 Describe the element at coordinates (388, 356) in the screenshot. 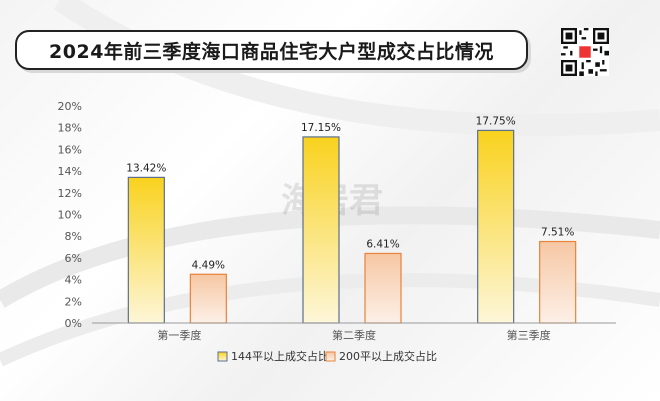

I see `legend-label-2: 200平以上成交占比` at that location.